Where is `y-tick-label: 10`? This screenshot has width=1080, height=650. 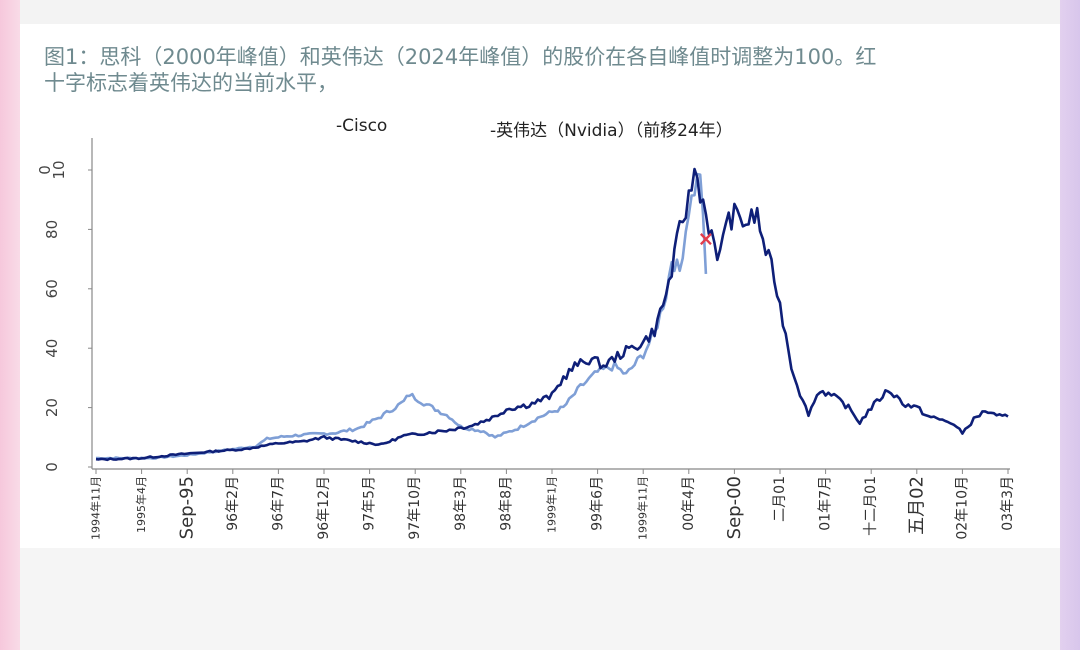
y-tick-label: 10 is located at coordinates (59, 169).